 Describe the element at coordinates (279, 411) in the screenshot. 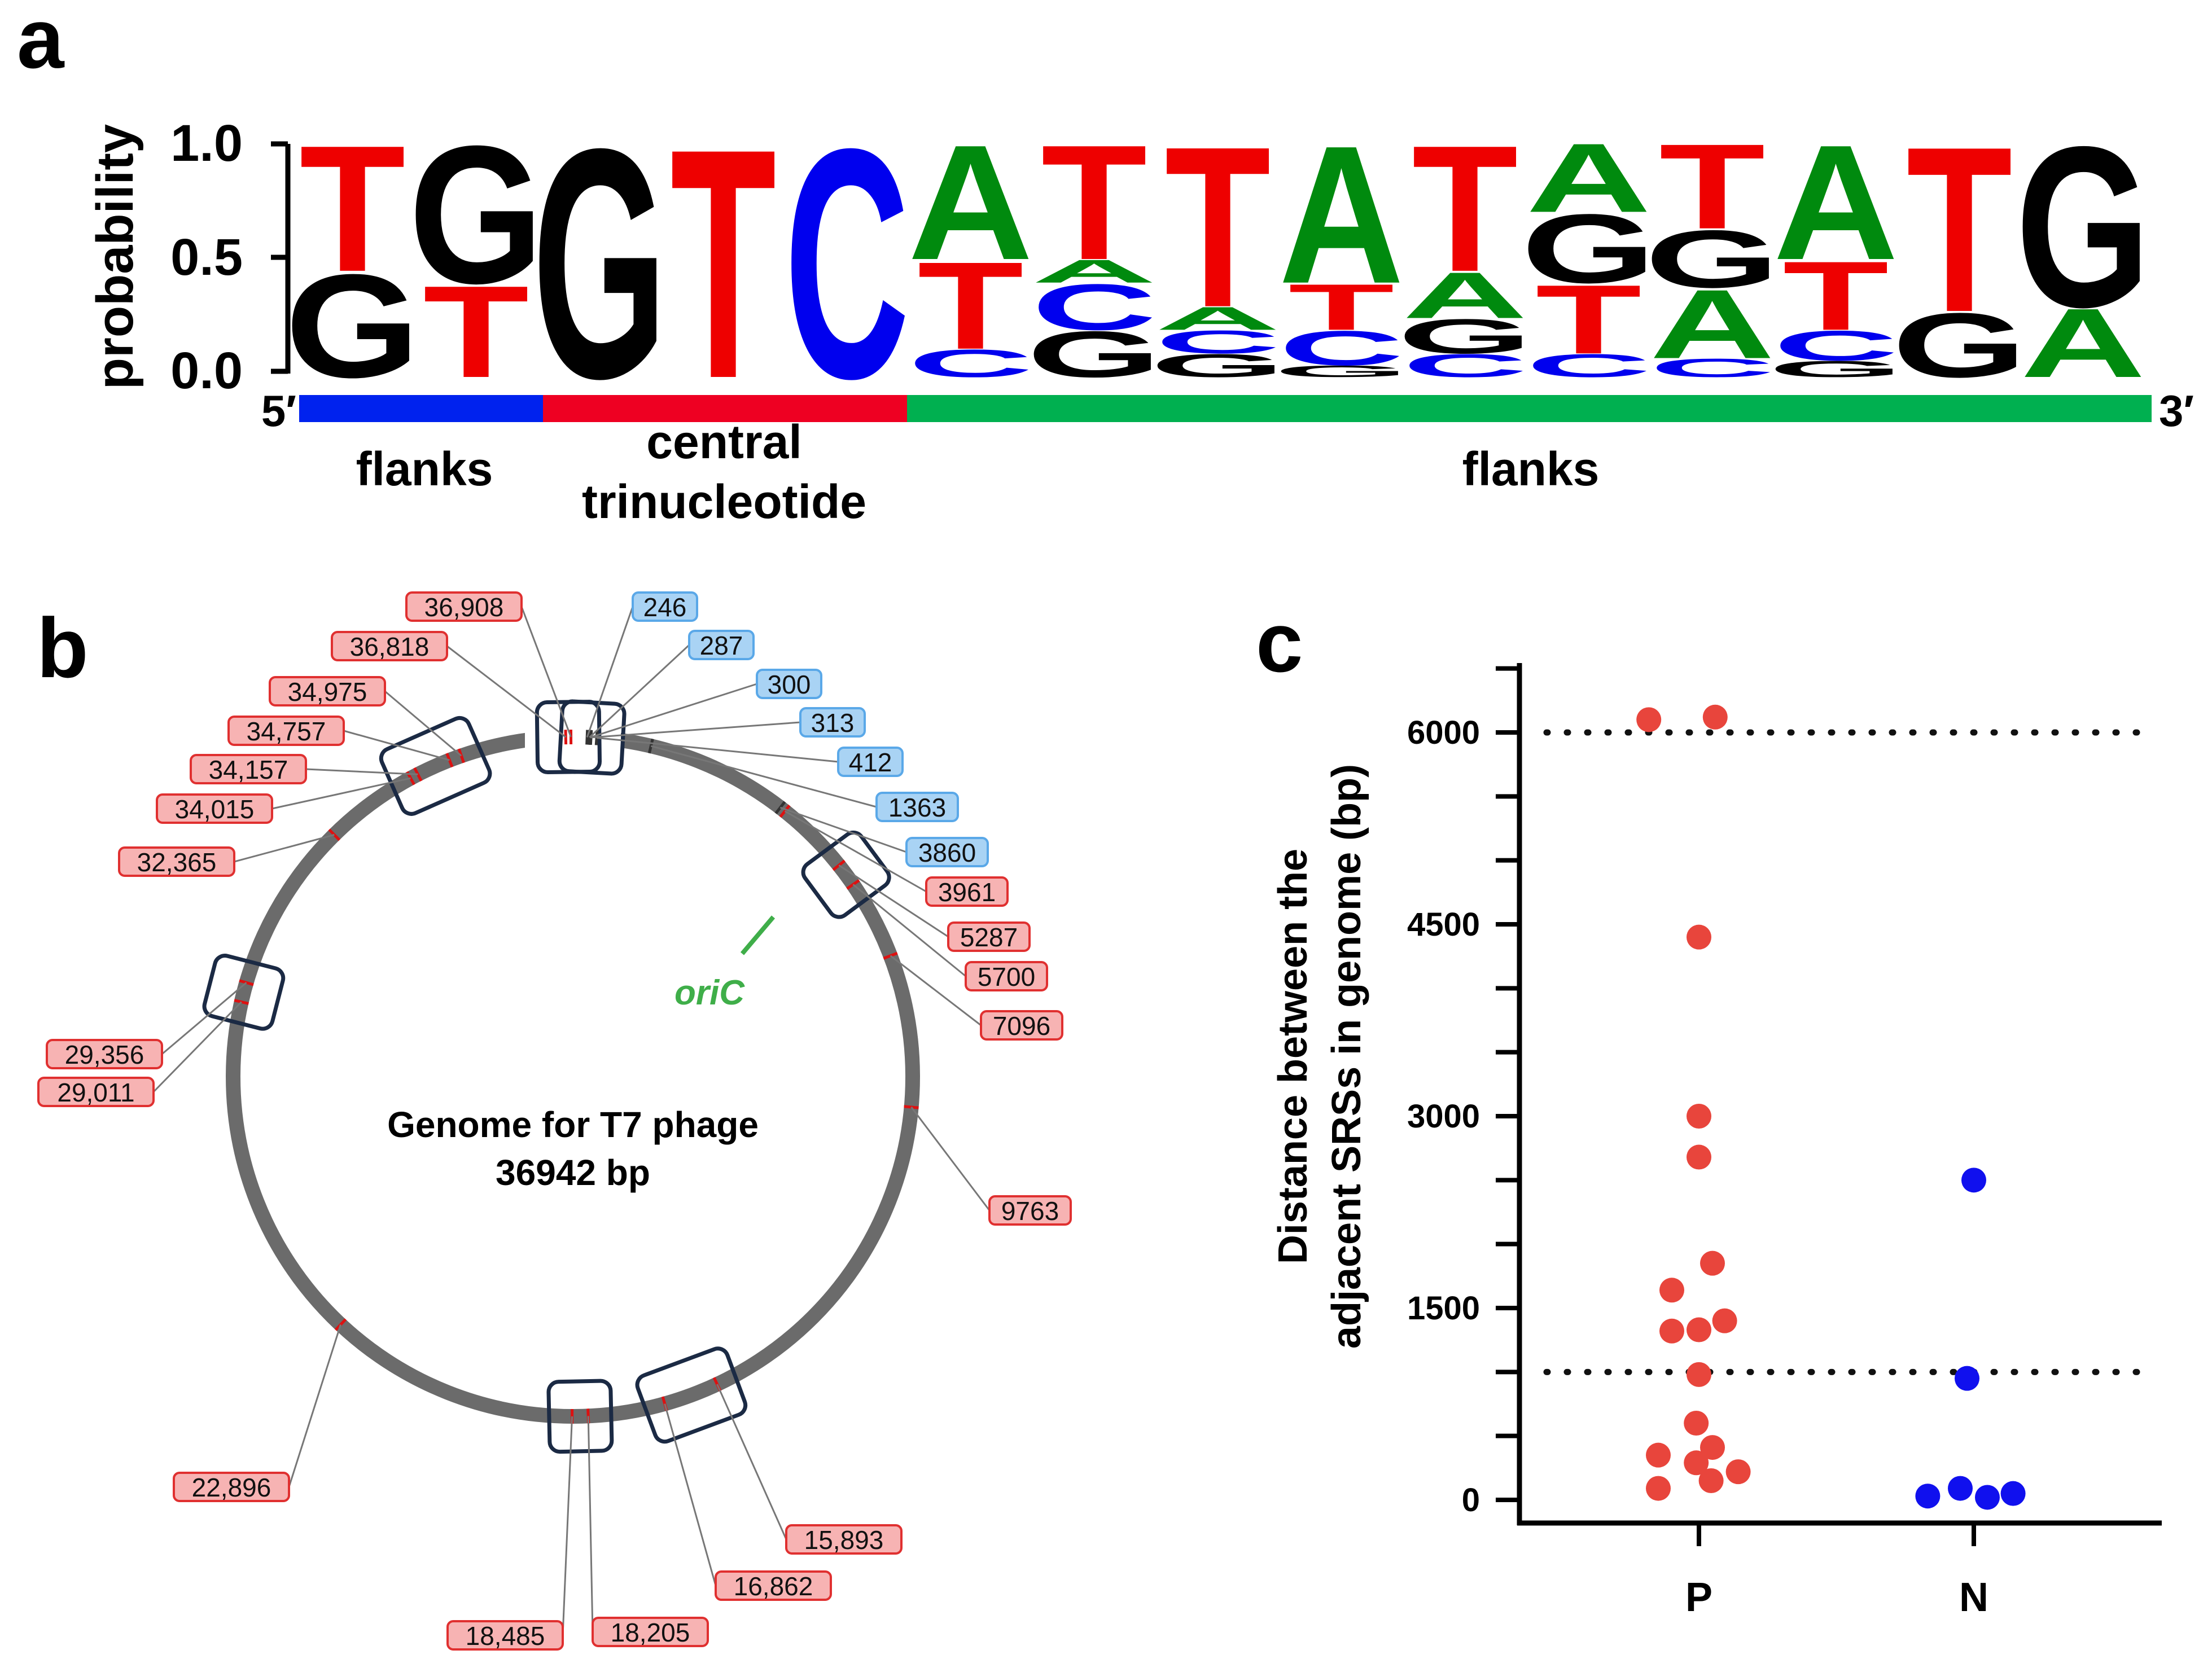

I see `five-prime-end: 5′` at that location.